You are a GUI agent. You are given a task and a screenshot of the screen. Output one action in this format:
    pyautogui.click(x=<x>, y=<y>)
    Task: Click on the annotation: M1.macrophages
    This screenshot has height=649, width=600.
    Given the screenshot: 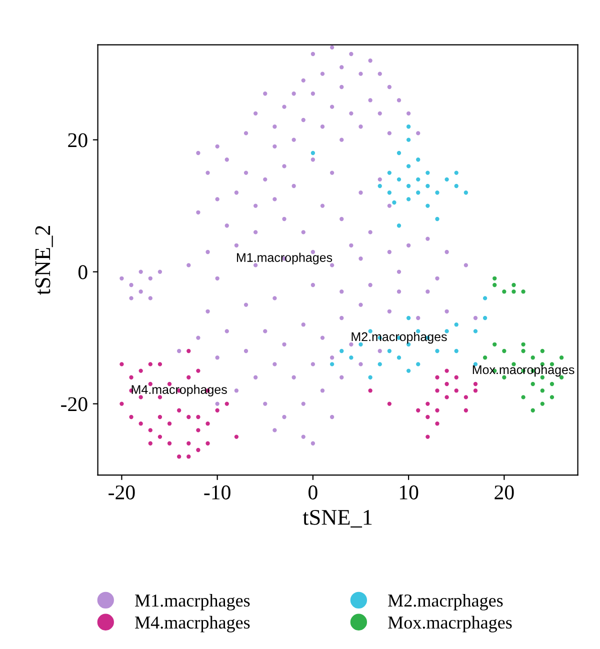 What is the action you would take?
    pyautogui.click(x=284, y=258)
    